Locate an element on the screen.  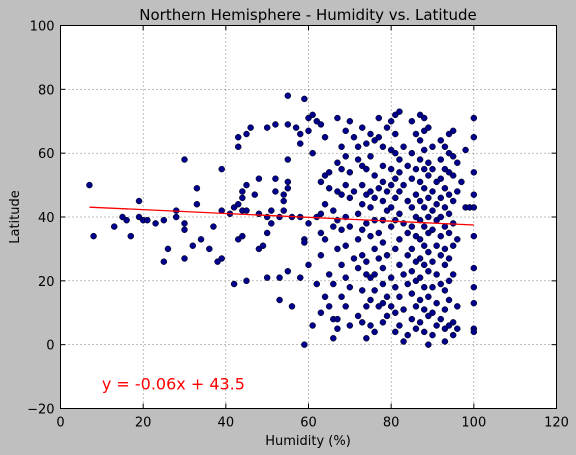
y-tick-label: 0 is located at coordinates (50, 346).